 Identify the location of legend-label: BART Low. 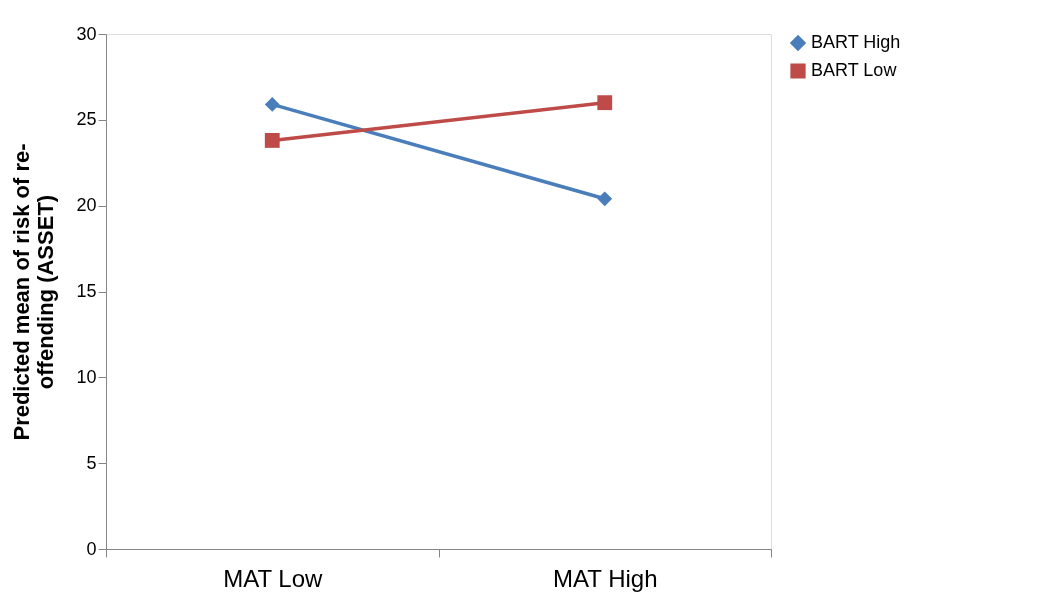
(854, 70).